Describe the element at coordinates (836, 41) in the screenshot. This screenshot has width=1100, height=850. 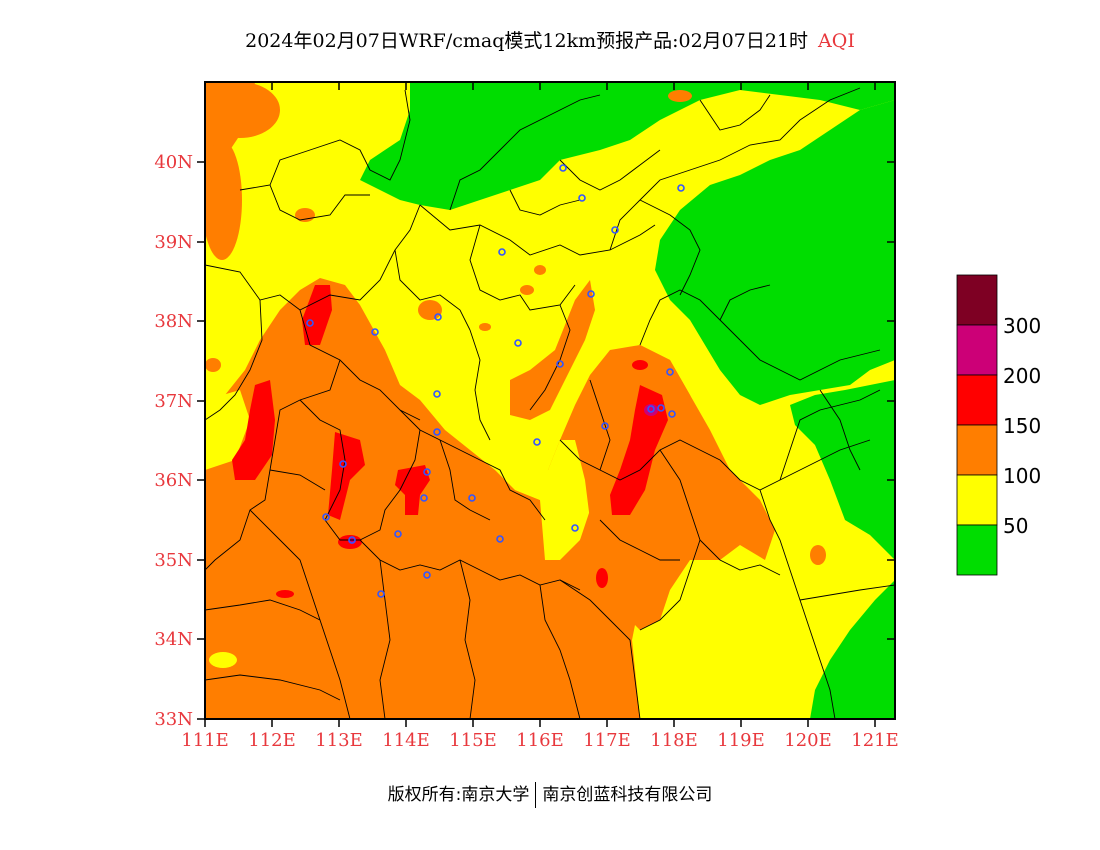
I see `title-variable: AQI` at that location.